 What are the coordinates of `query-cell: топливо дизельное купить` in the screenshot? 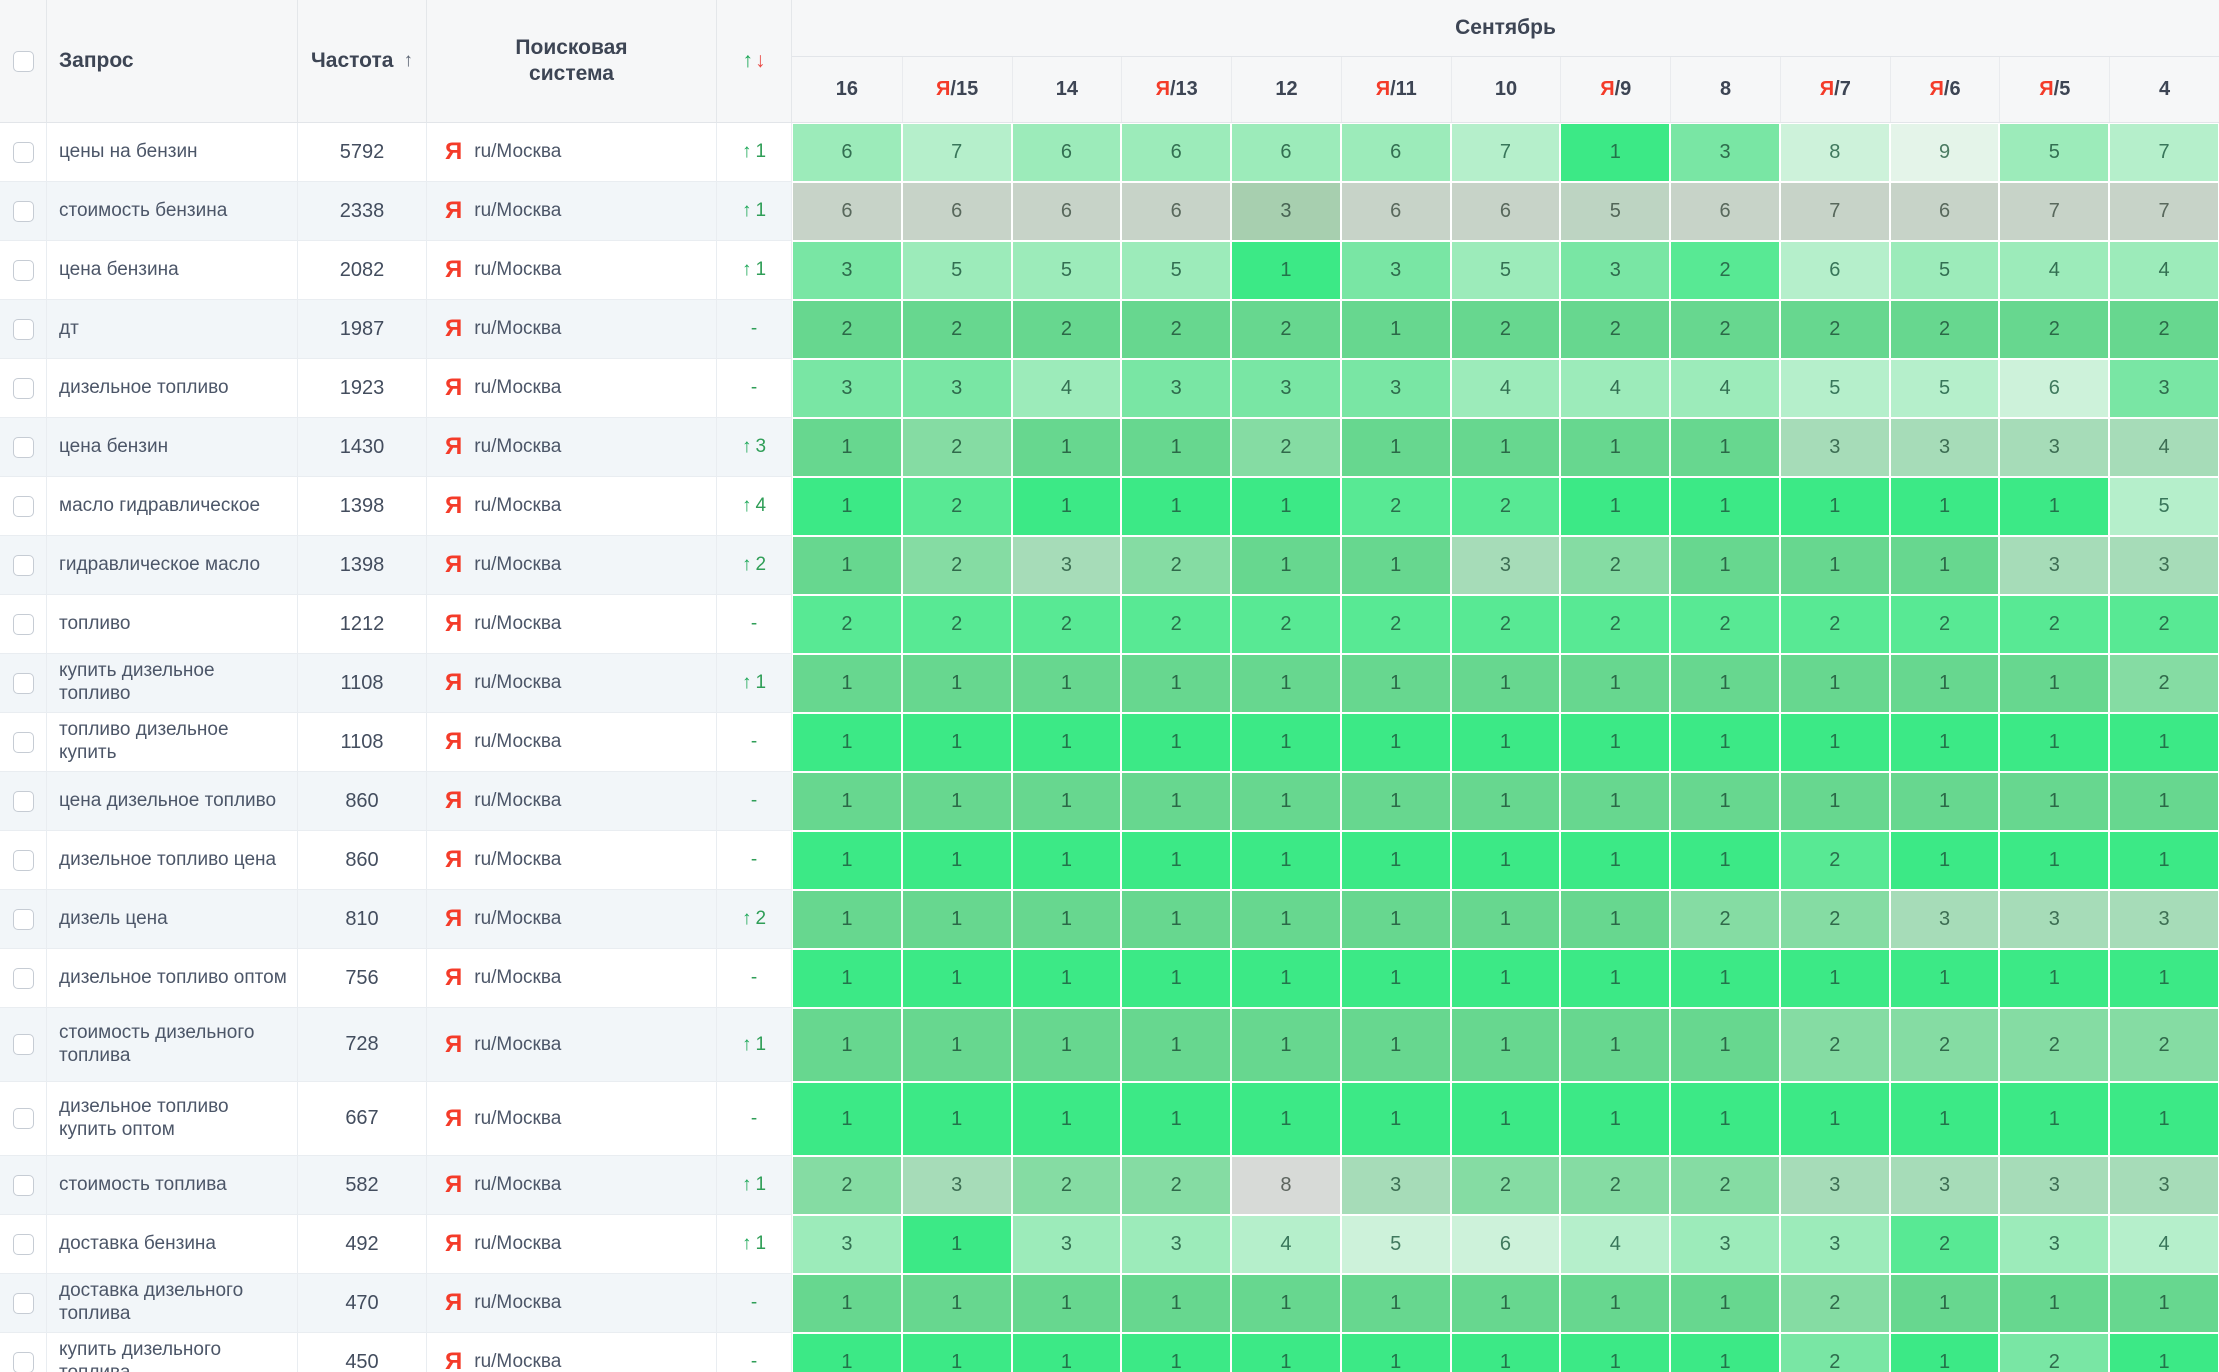 It's located at (172, 742).